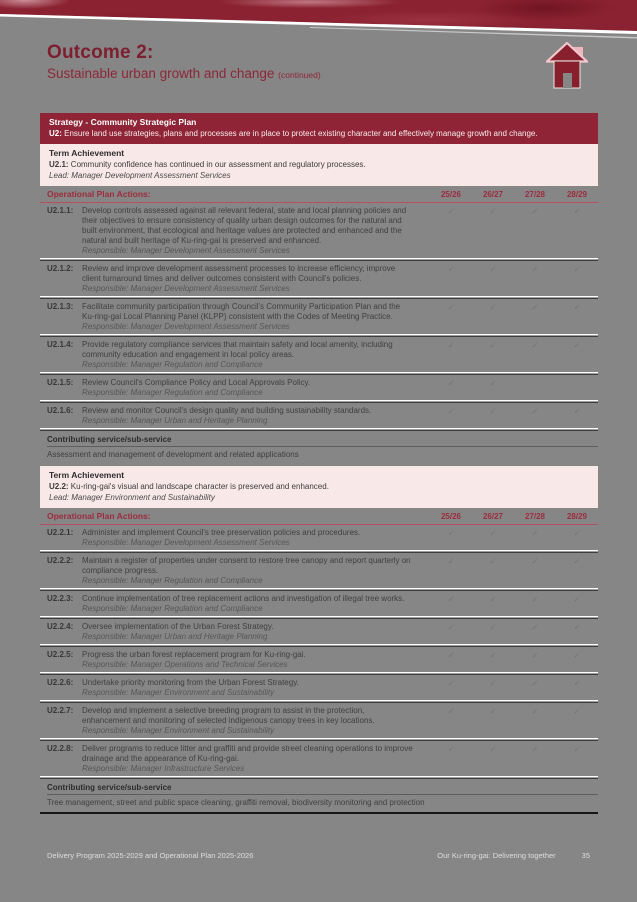 The image size is (637, 902). What do you see at coordinates (123, 122) in the screenshot?
I see `strategy-heading: Strategy - Community Strategic Plan` at bounding box center [123, 122].